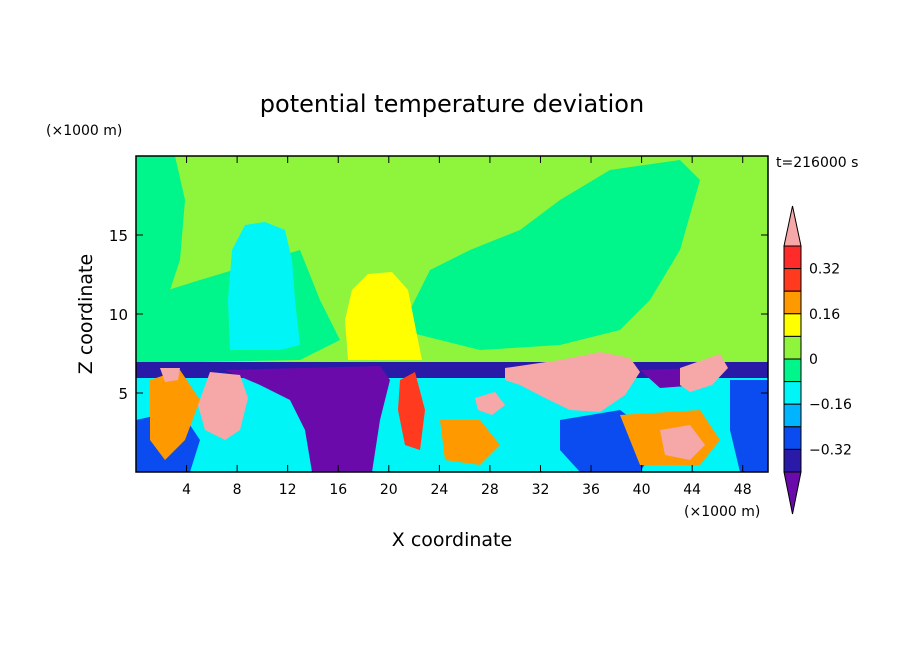  Describe the element at coordinates (338, 490) in the screenshot. I see `x-tick-label: 16` at that location.